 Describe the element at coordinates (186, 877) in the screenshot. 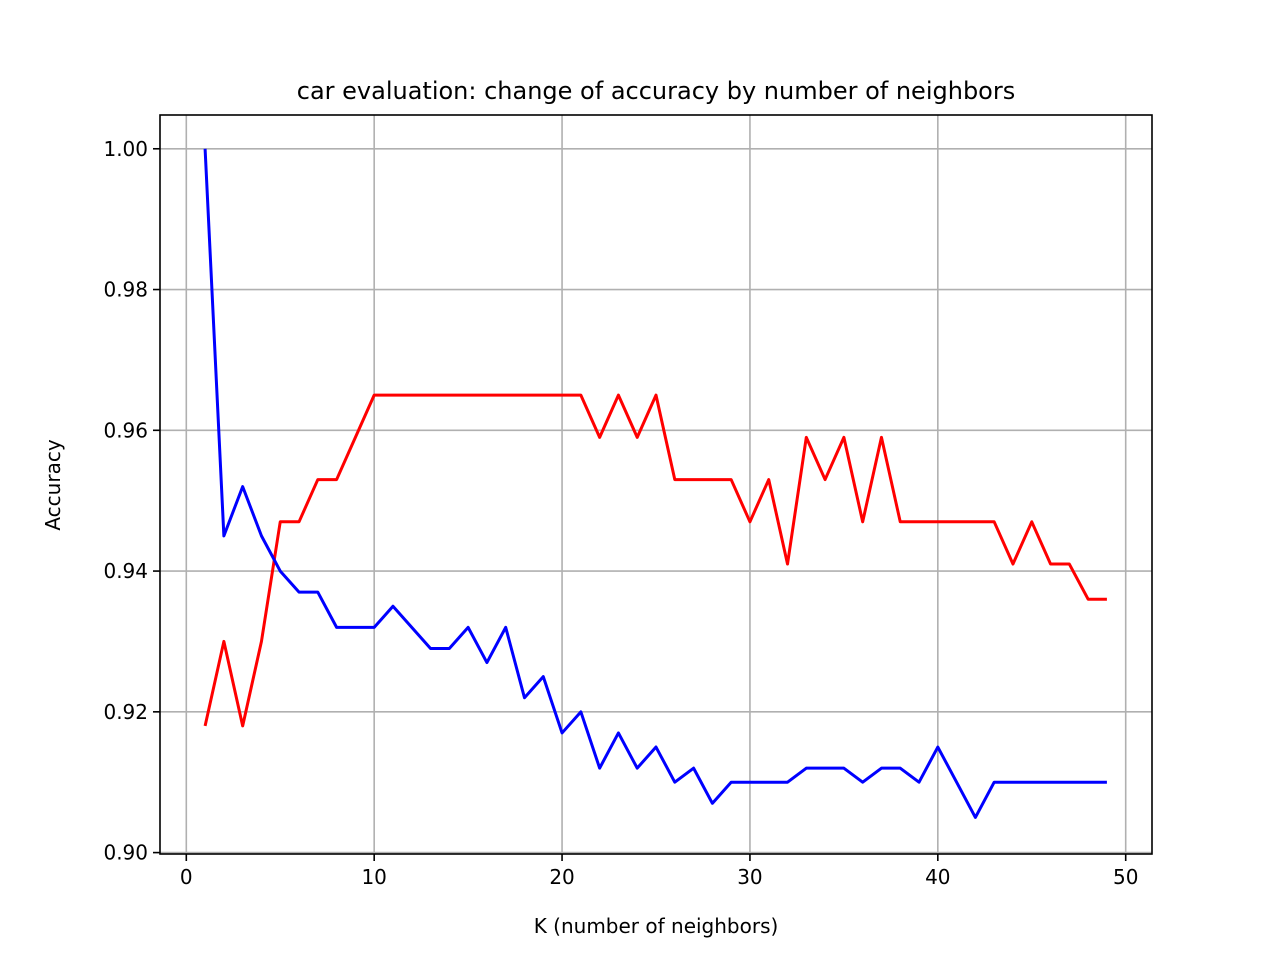

I see `x-tick-label: 0` at that location.